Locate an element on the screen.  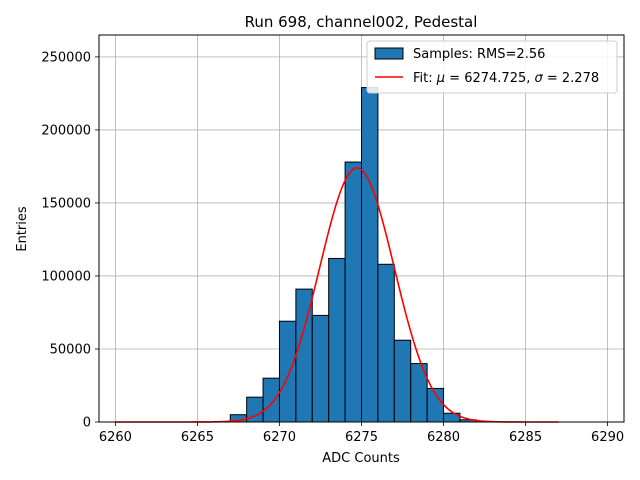
legend-fit-sigma-symbol: σ is located at coordinates (539, 78).